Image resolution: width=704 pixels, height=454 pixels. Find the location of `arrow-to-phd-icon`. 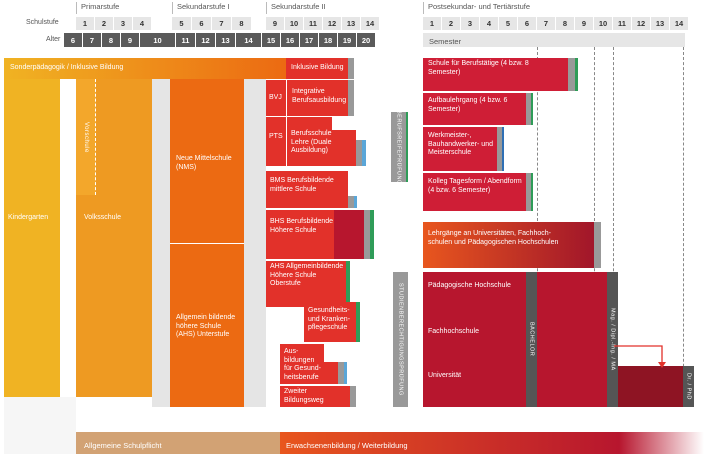

arrow-to-phd-icon is located at coordinates (640, 356).